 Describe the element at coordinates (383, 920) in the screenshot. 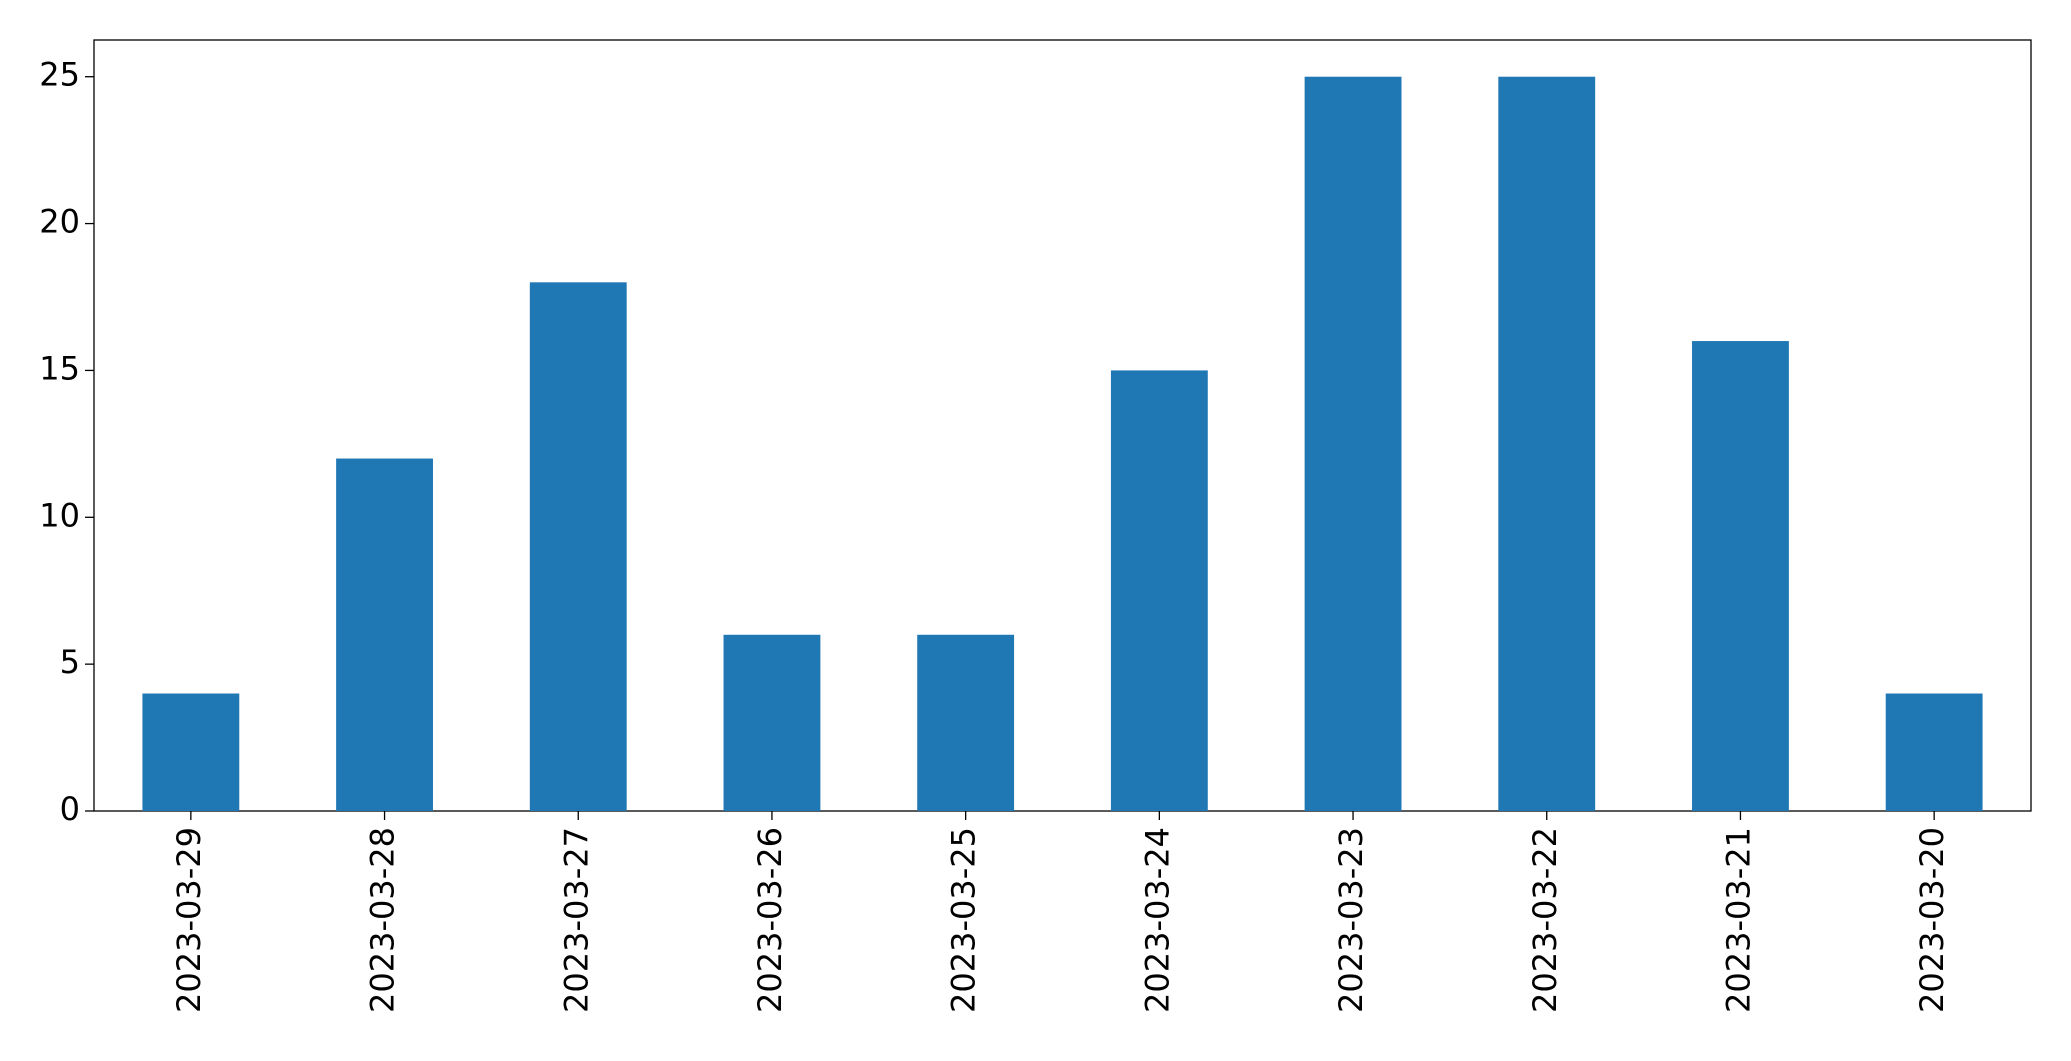

I see `x-tick-label: 2023-03-28` at that location.